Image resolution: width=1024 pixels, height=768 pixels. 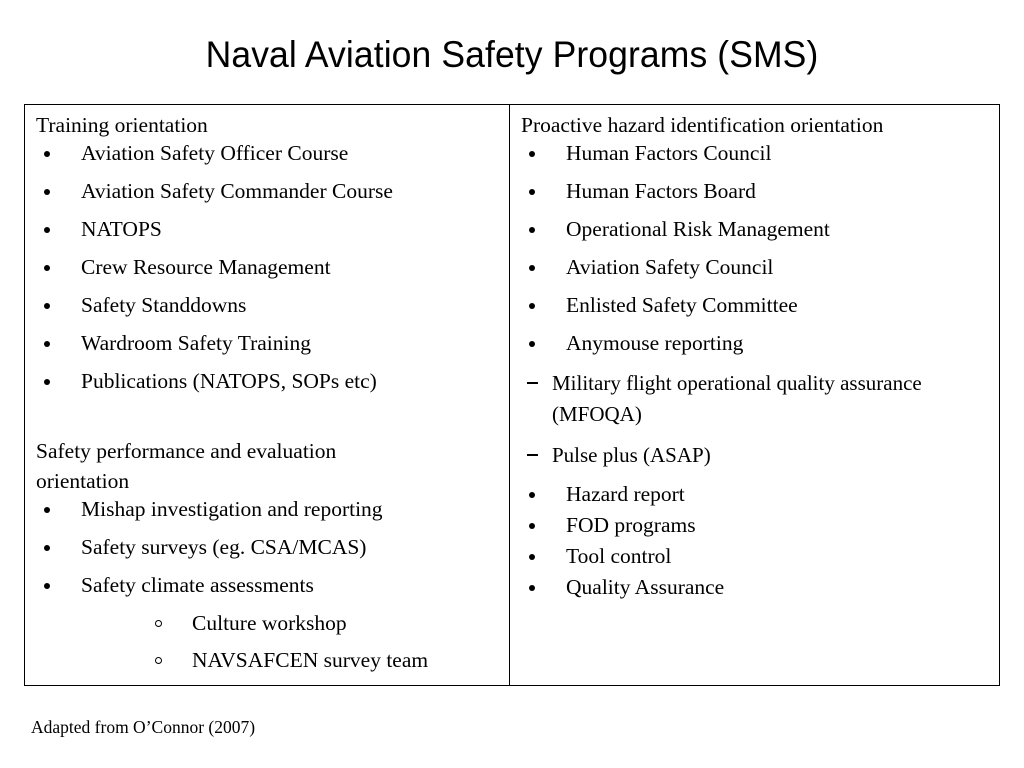 What do you see at coordinates (754, 525) in the screenshot?
I see `list-item: FOD programs` at bounding box center [754, 525].